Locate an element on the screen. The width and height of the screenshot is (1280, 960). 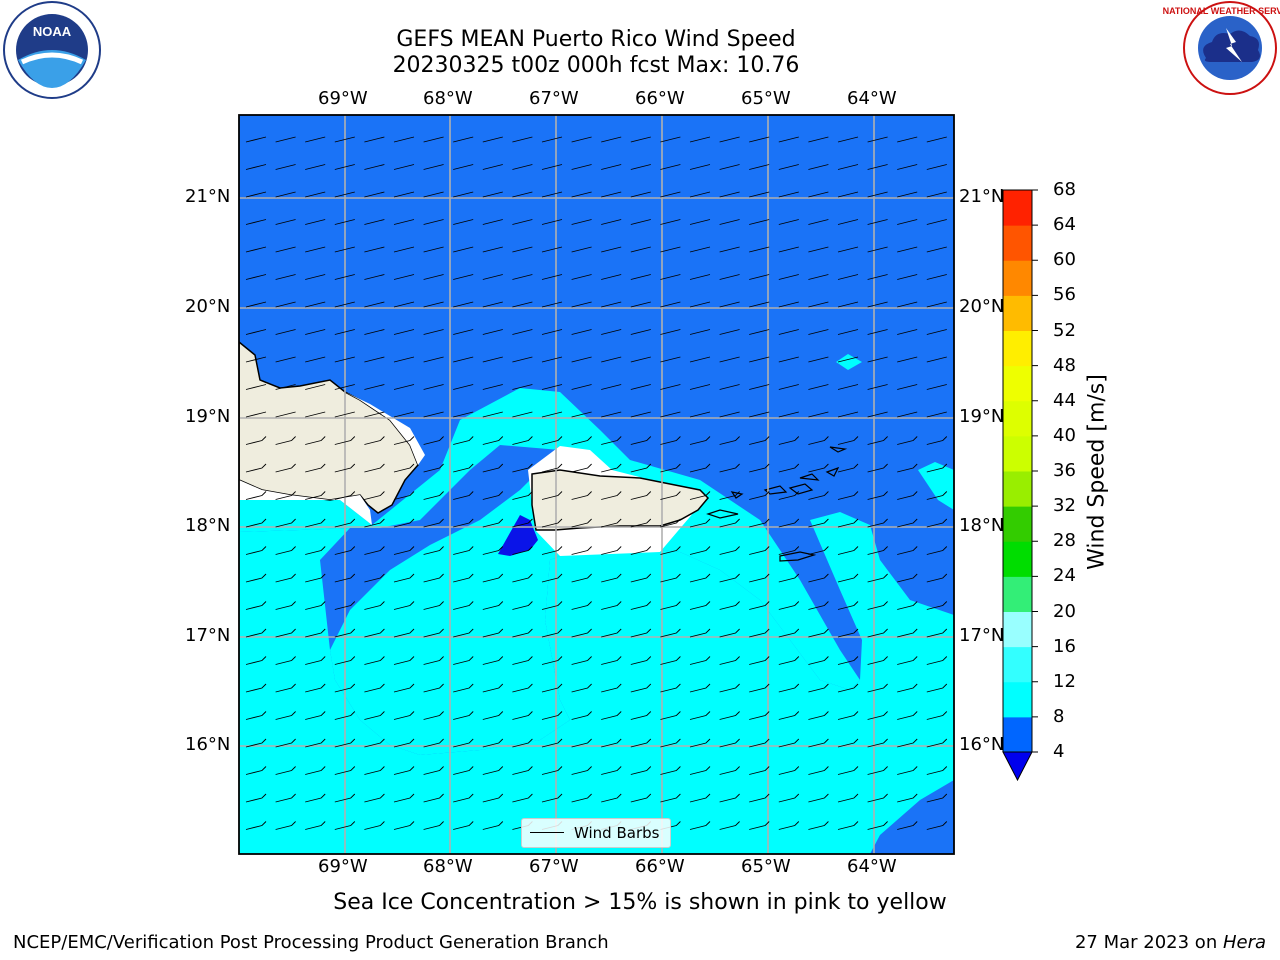
noaa-logo-text: NOAA is located at coordinates (52, 31).